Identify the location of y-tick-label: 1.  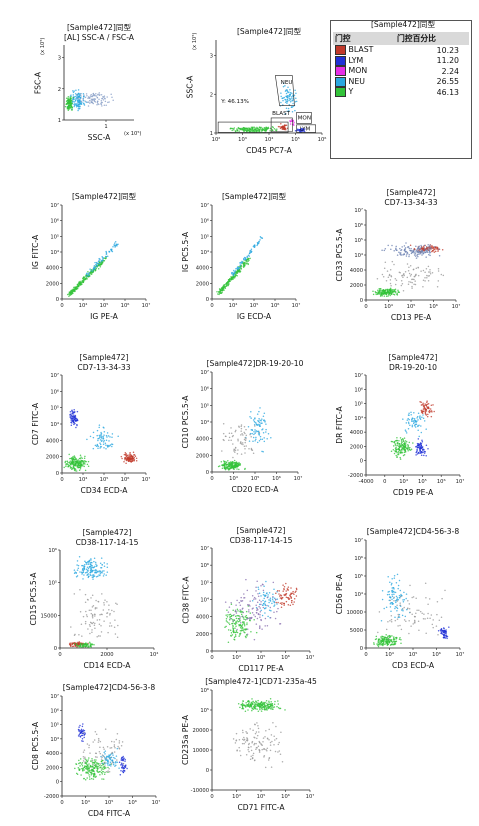
(59, 121).